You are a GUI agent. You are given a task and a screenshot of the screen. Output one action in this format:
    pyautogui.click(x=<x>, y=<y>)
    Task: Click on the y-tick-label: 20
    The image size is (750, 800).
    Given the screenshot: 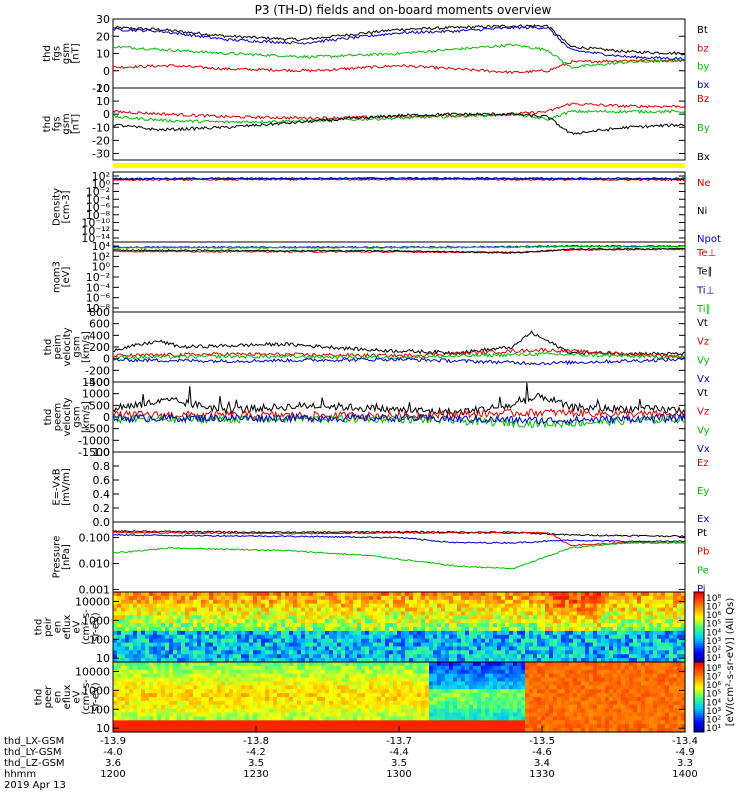 What is the action you would take?
    pyautogui.click(x=103, y=36)
    